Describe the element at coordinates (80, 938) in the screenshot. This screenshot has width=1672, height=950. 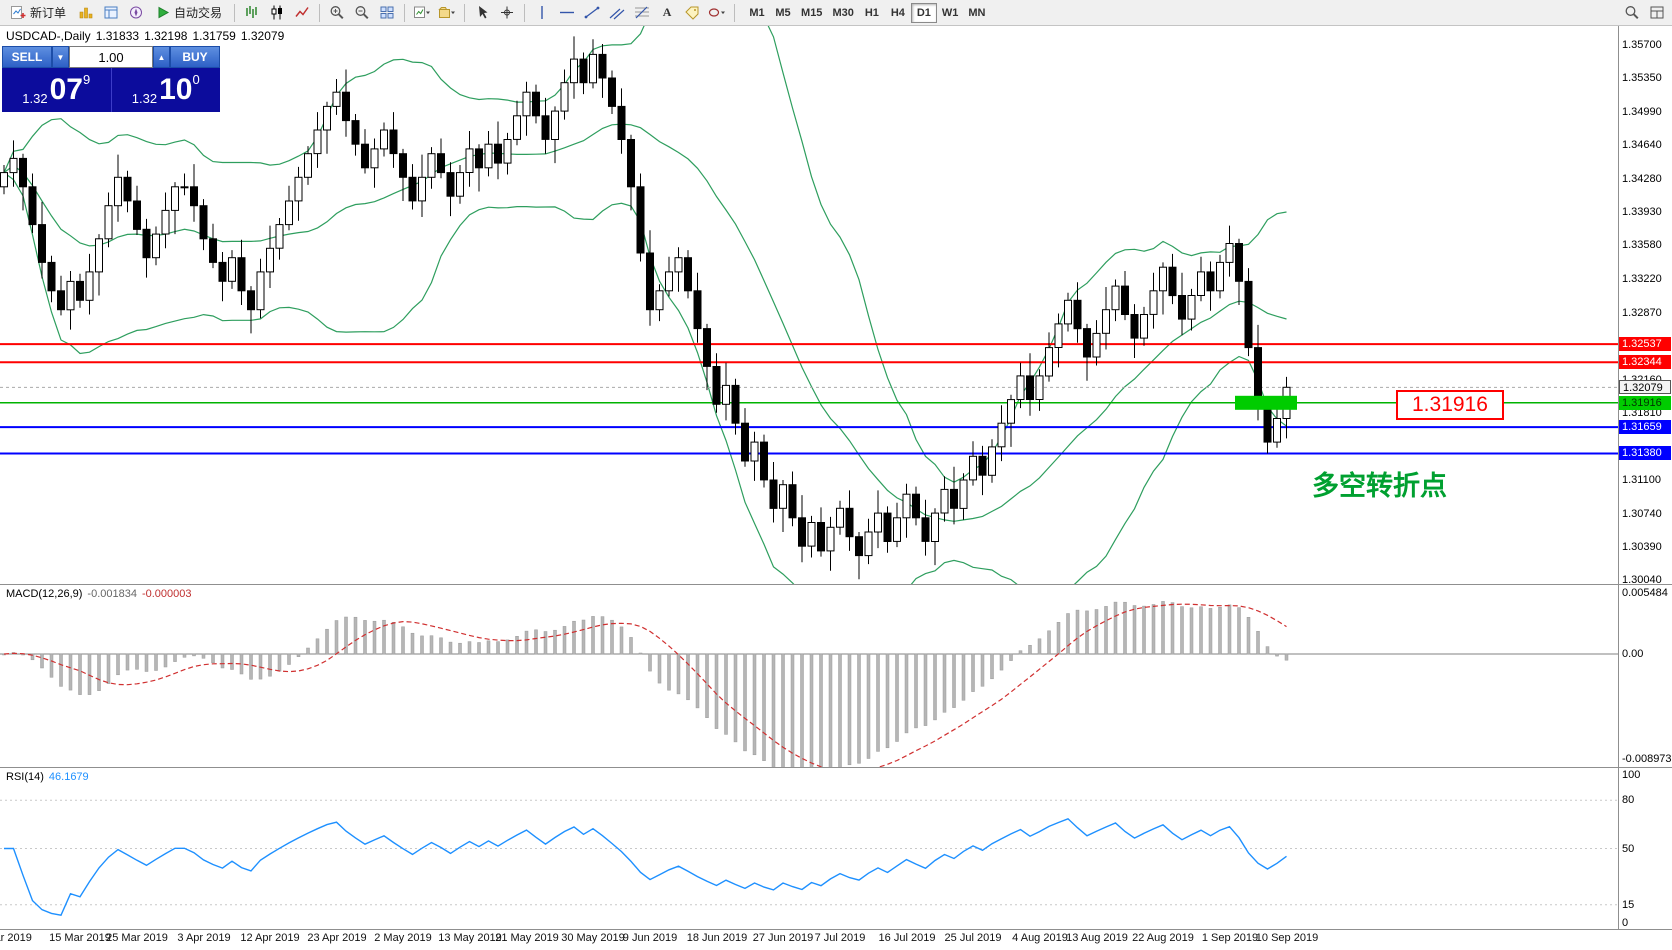
I see `date-label: 15 Mar 2019` at that location.